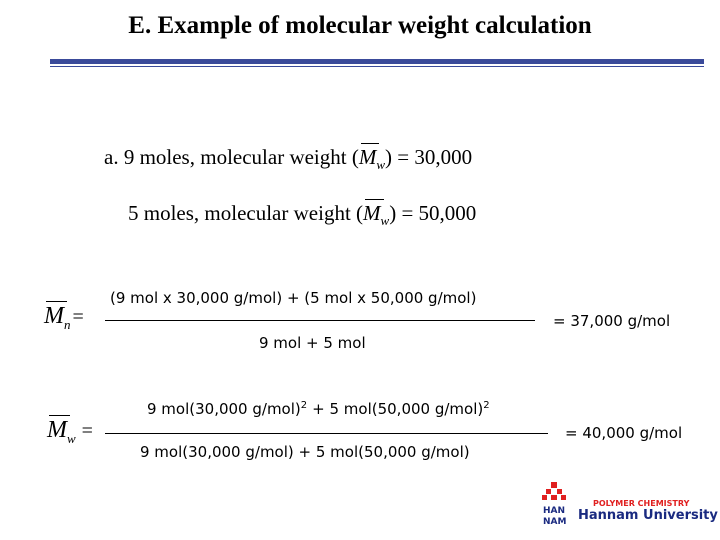  I want to click on item-text: a. 9 moles, molecular weight (, so click(231, 157).